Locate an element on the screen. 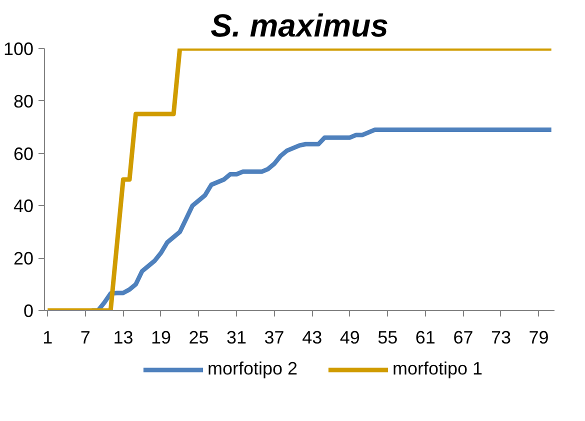  x-tick-label: 73 is located at coordinates (500, 338).